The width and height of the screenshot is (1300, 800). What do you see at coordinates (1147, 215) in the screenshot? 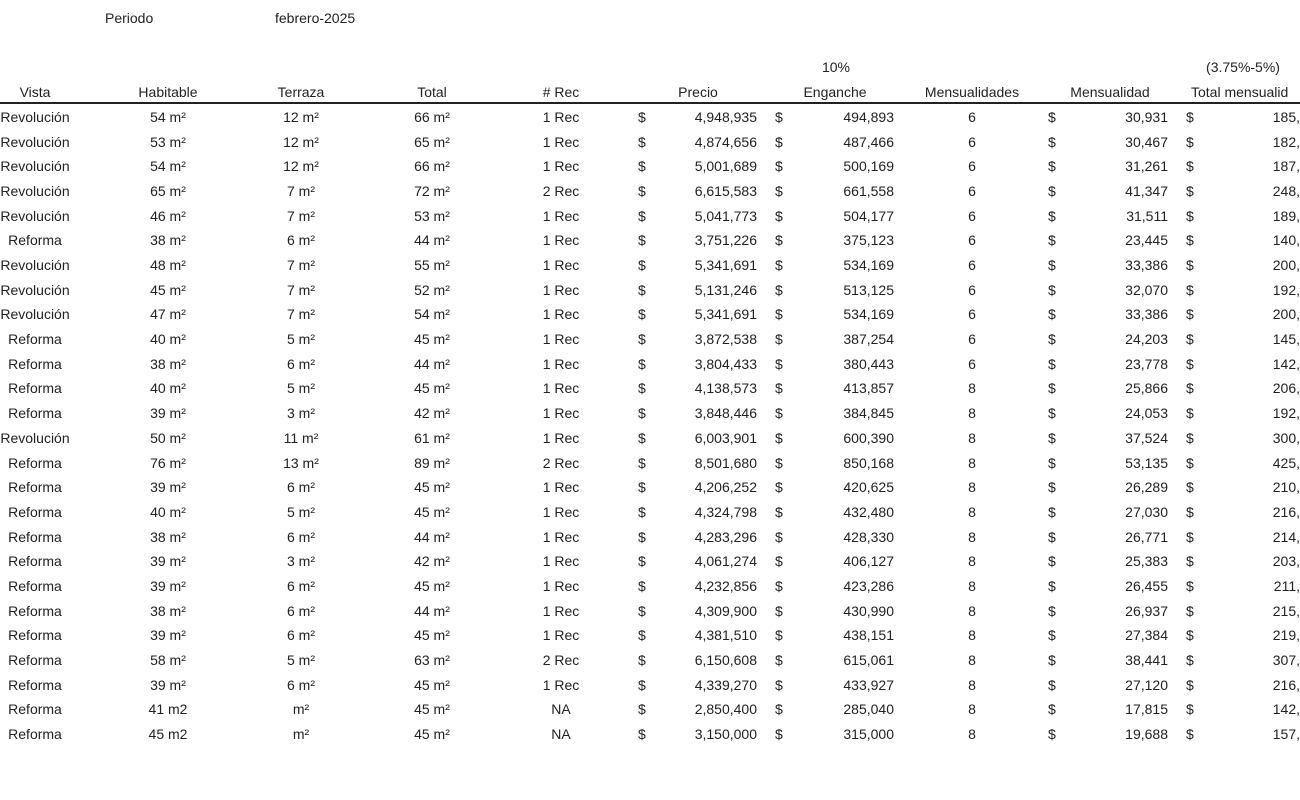
I see `table-cell: 31,511` at bounding box center [1147, 215].